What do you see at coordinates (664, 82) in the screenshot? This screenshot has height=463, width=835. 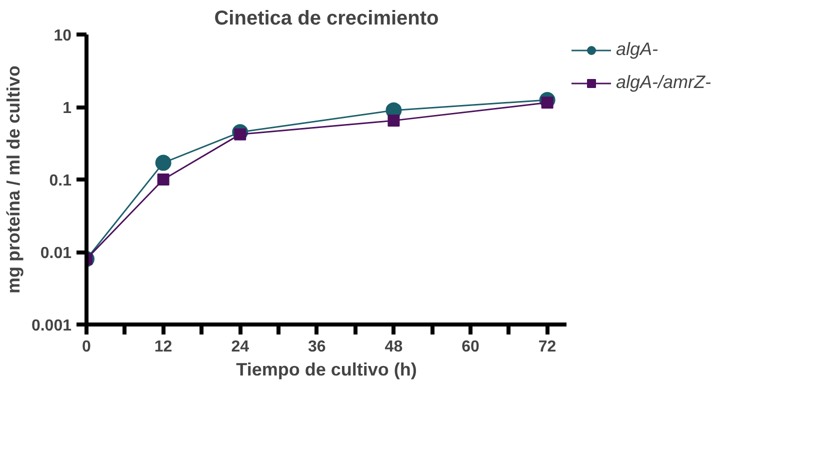 I see `legend-label: algA-/amrZ-` at bounding box center [664, 82].